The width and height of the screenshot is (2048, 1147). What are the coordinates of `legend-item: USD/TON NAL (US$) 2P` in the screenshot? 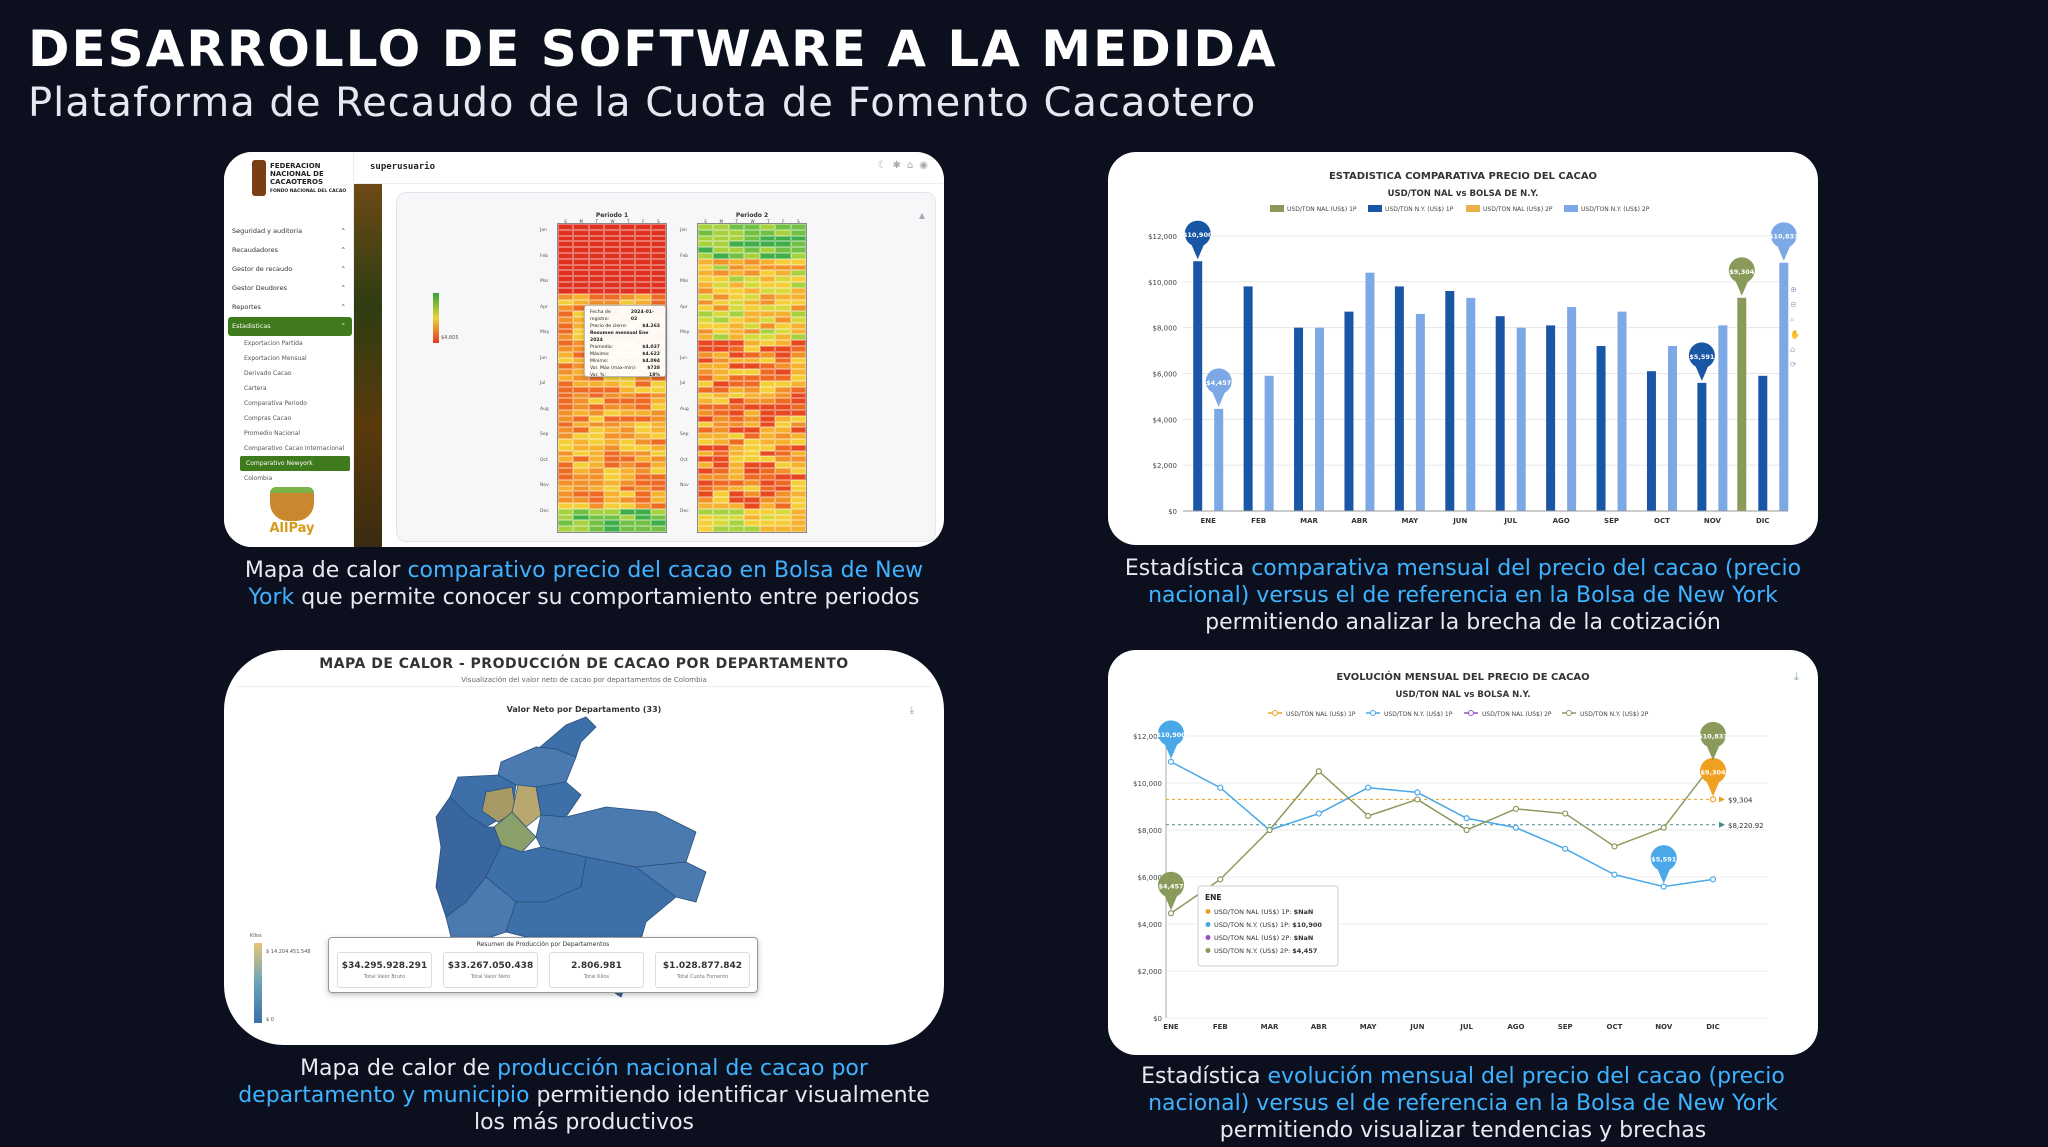 It's located at (1509, 209).